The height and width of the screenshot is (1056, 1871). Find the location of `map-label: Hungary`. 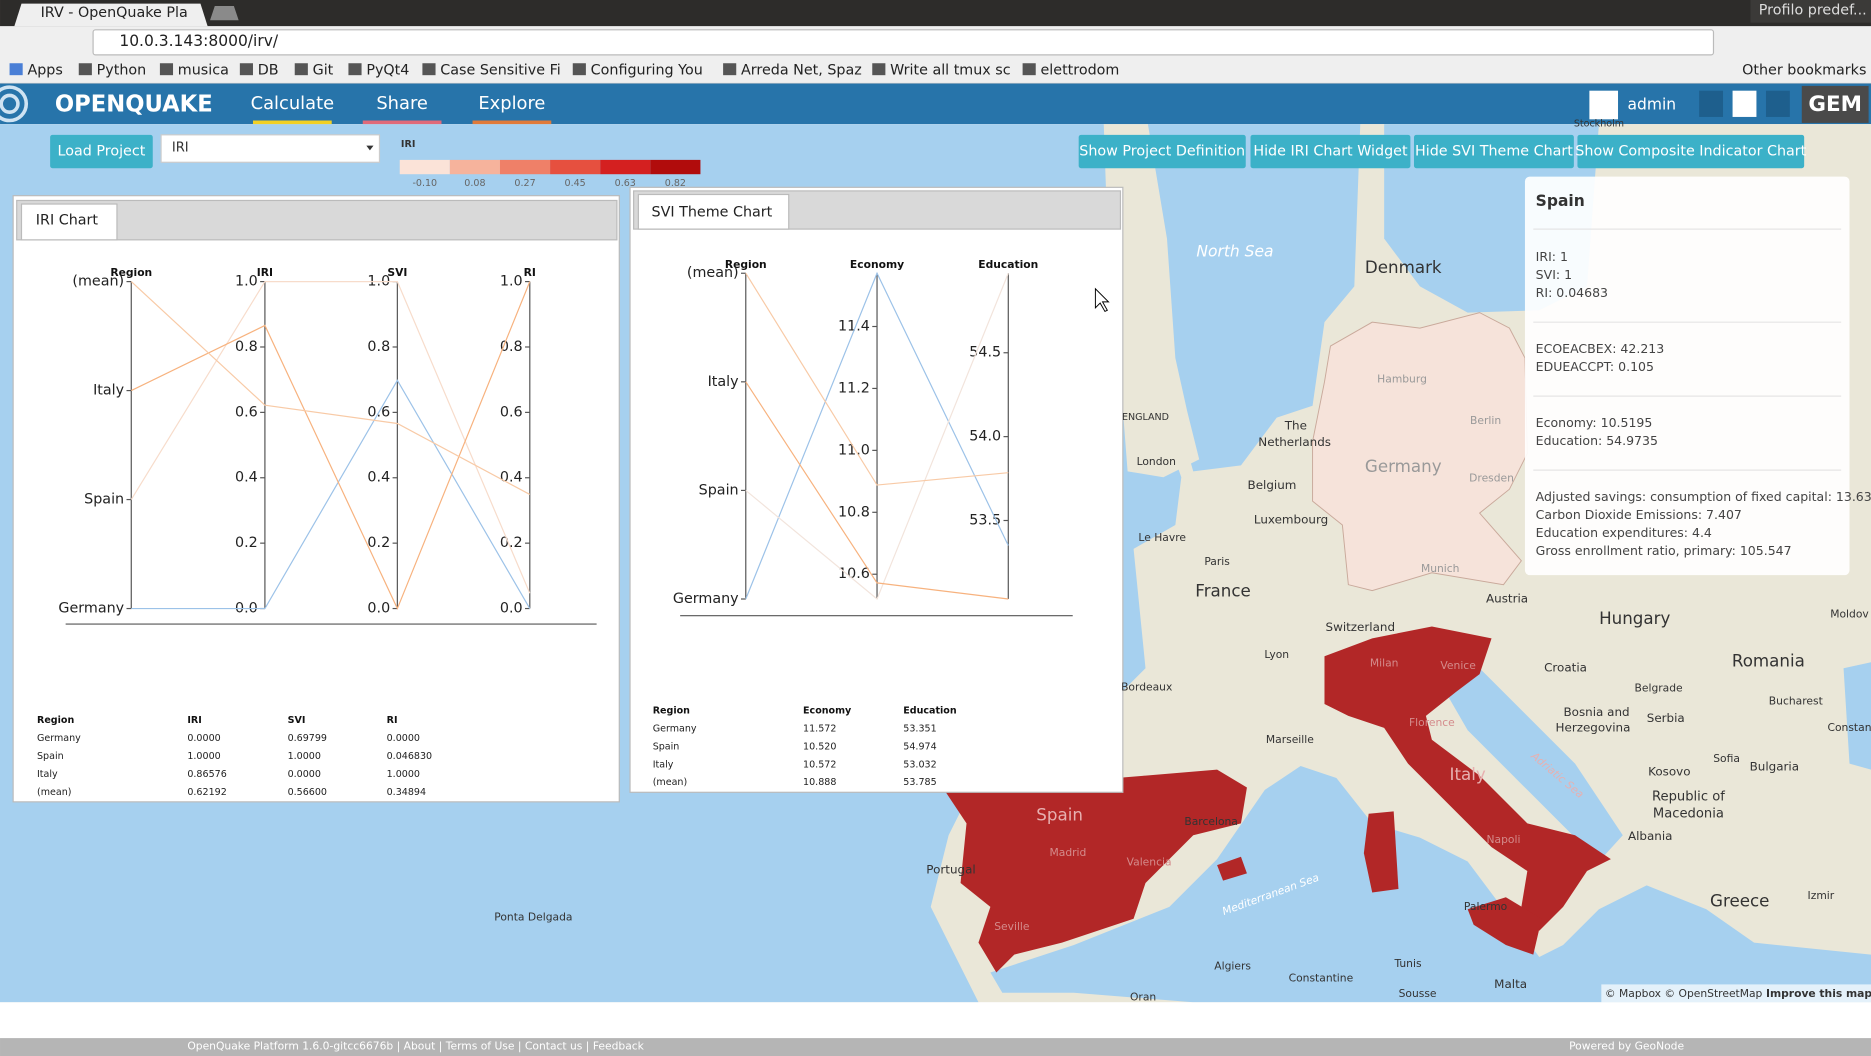

map-label: Hungary is located at coordinates (1634, 618).